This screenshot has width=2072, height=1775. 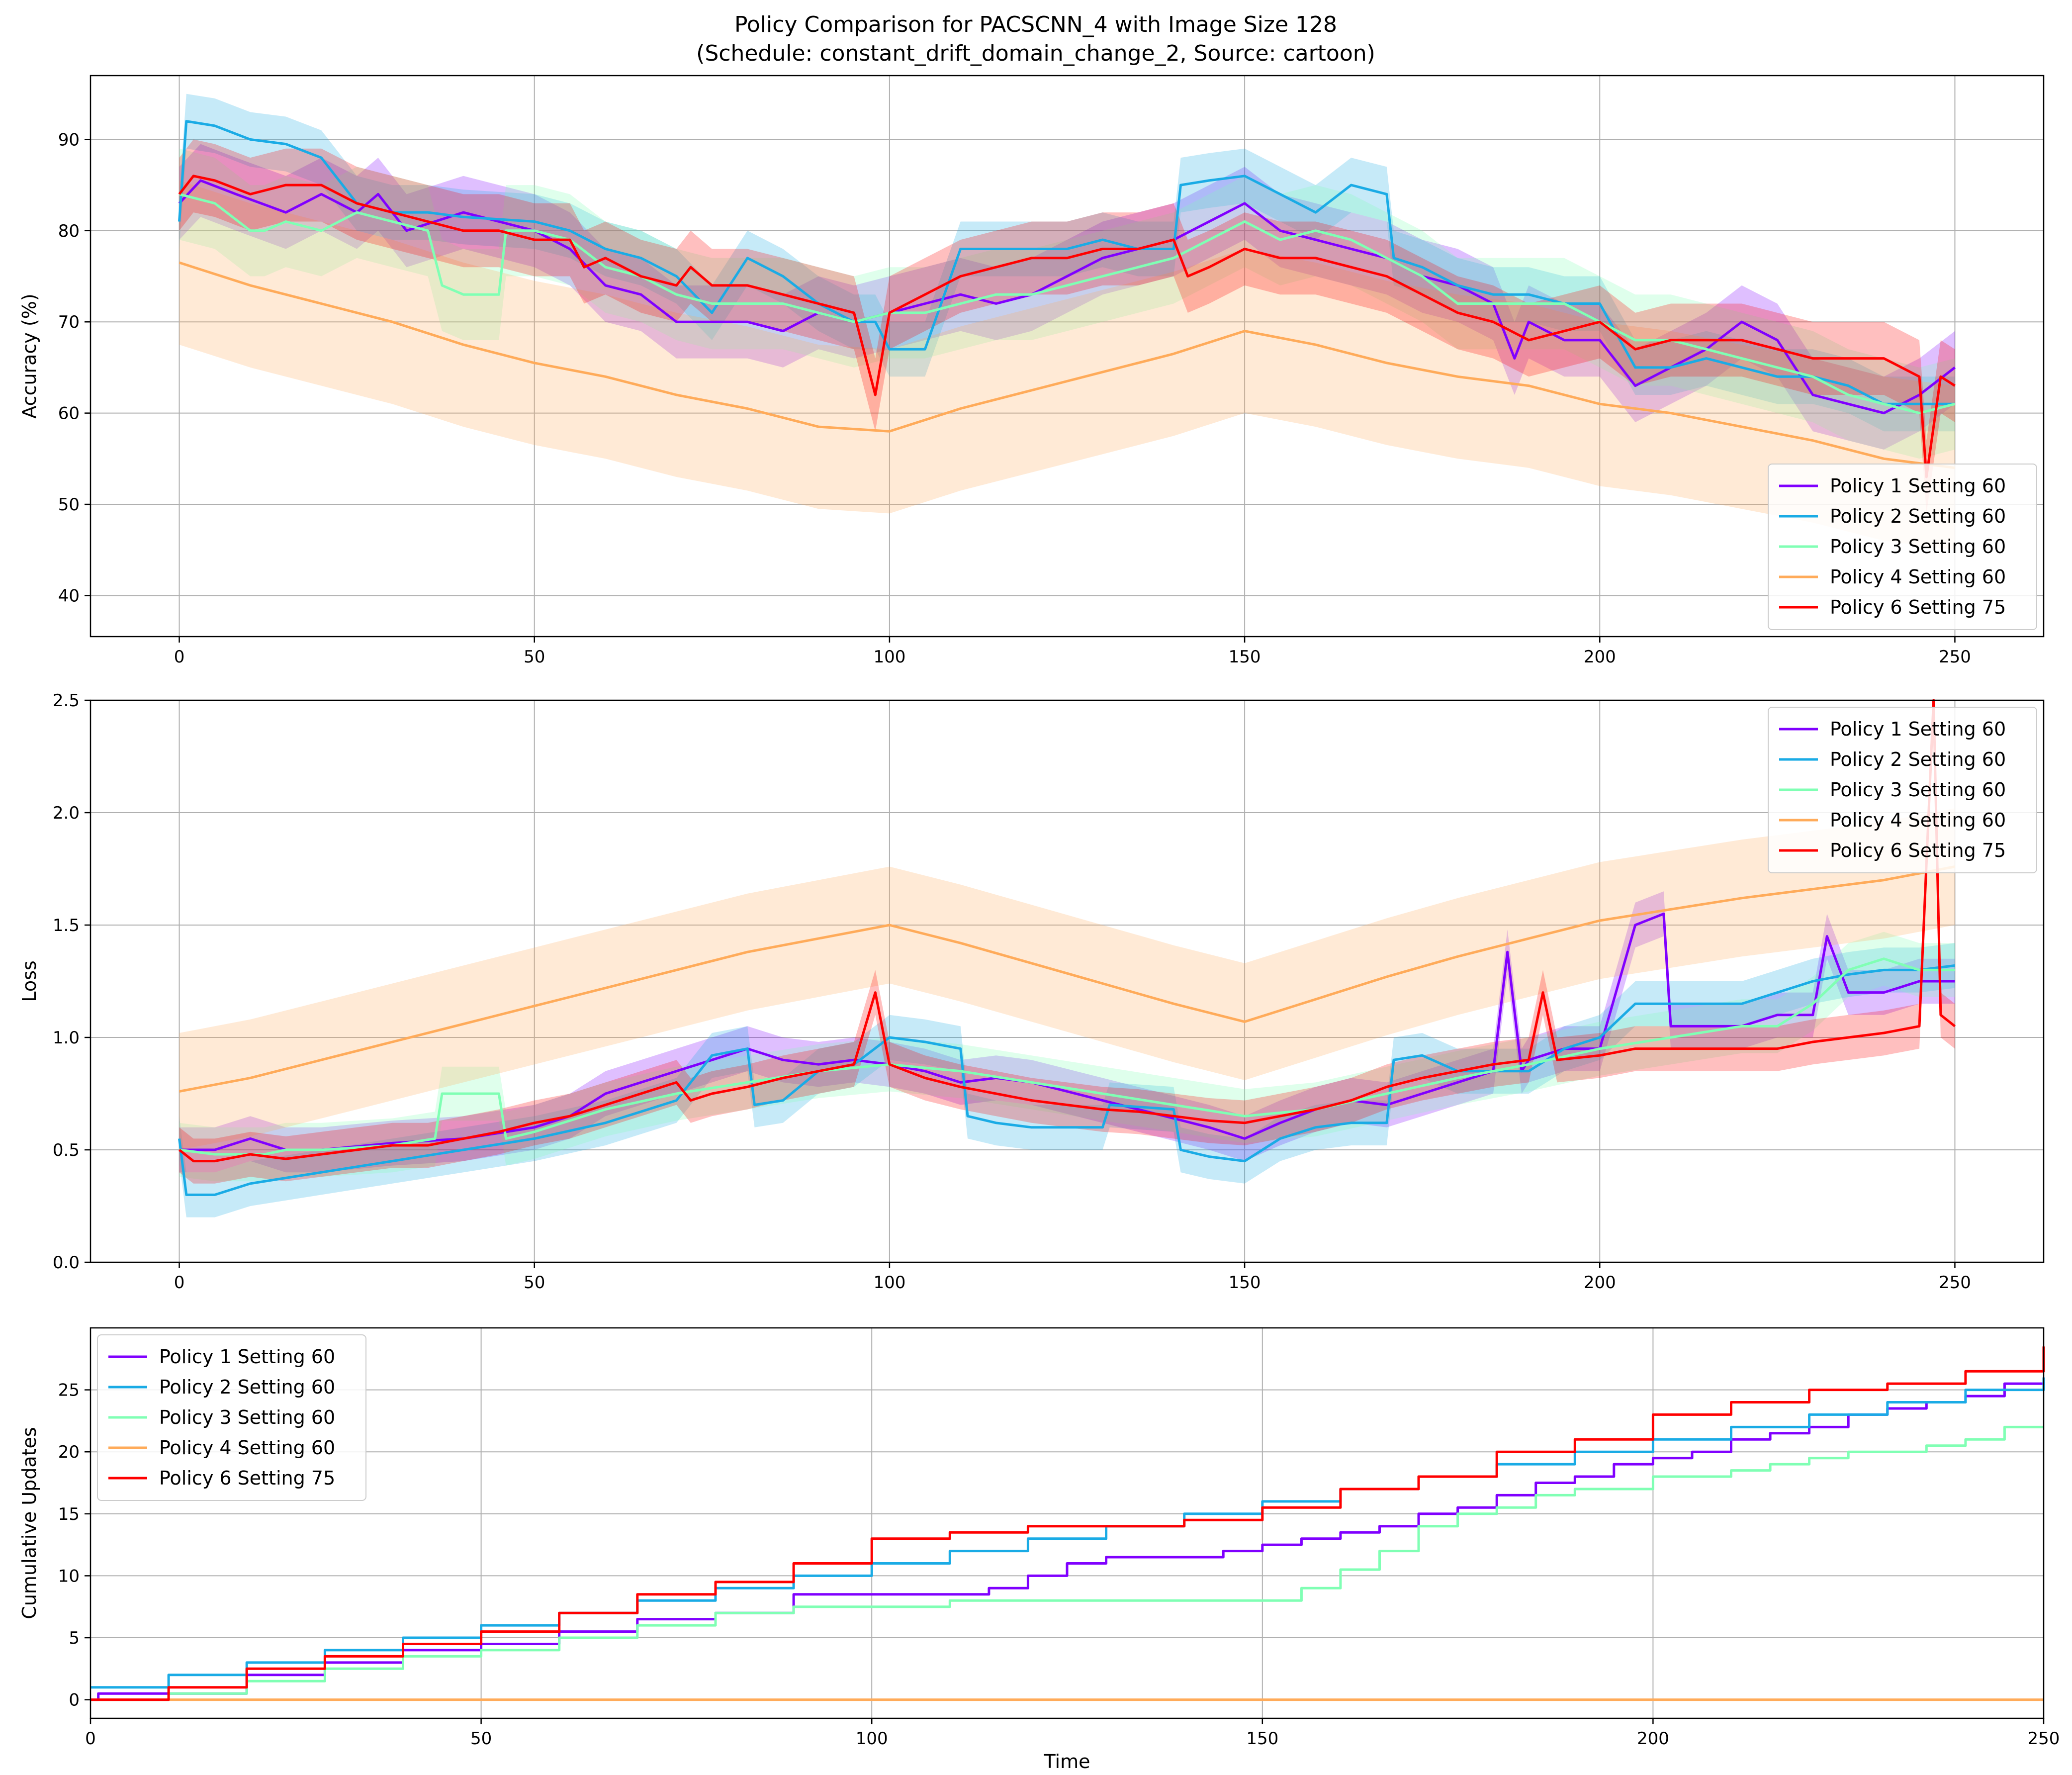 What do you see at coordinates (69, 1452) in the screenshot?
I see `y-tick-label: 20` at bounding box center [69, 1452].